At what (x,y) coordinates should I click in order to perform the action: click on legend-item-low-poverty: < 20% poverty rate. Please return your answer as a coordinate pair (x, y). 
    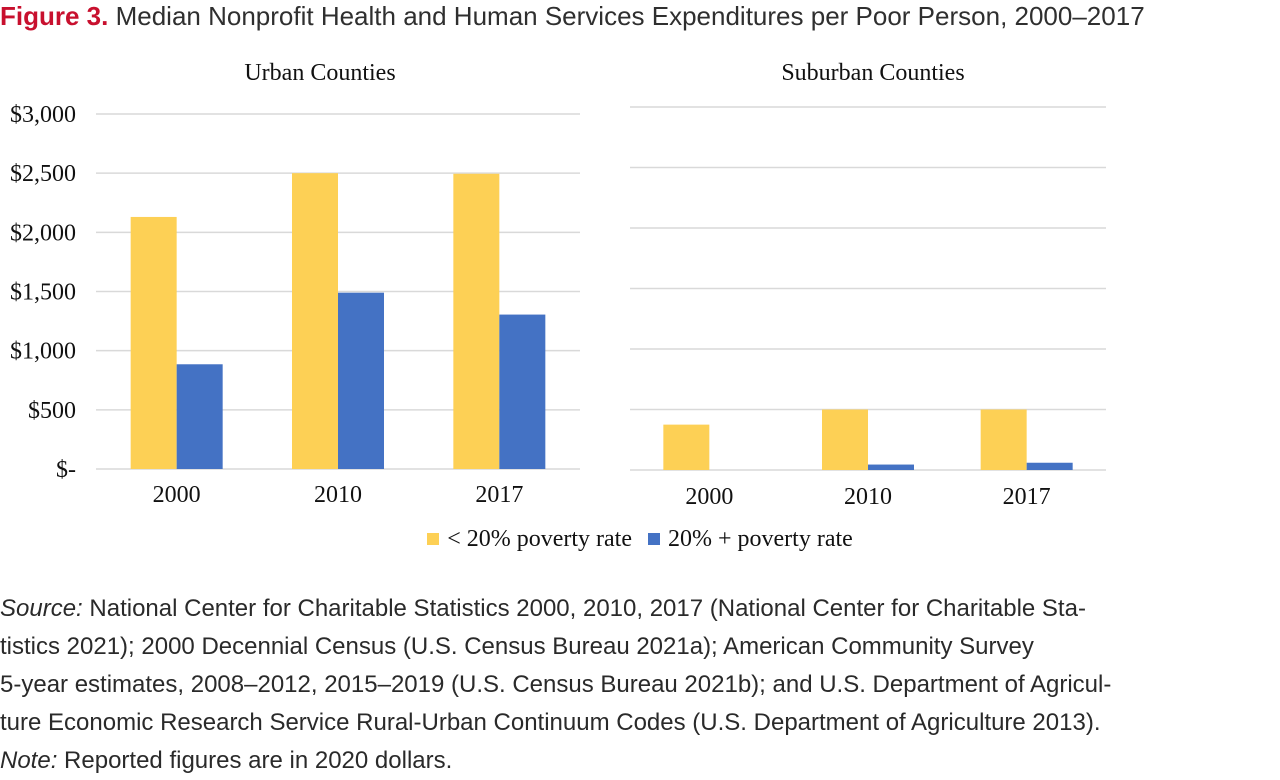
    Looking at the image, I should click on (529, 539).